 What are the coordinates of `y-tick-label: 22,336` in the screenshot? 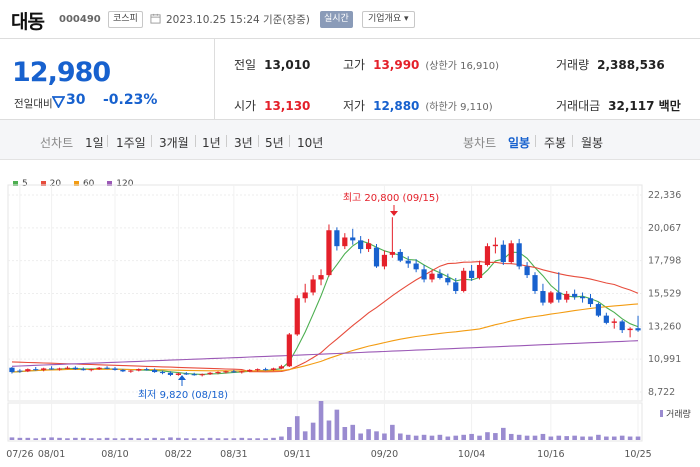 It's located at (664, 195).